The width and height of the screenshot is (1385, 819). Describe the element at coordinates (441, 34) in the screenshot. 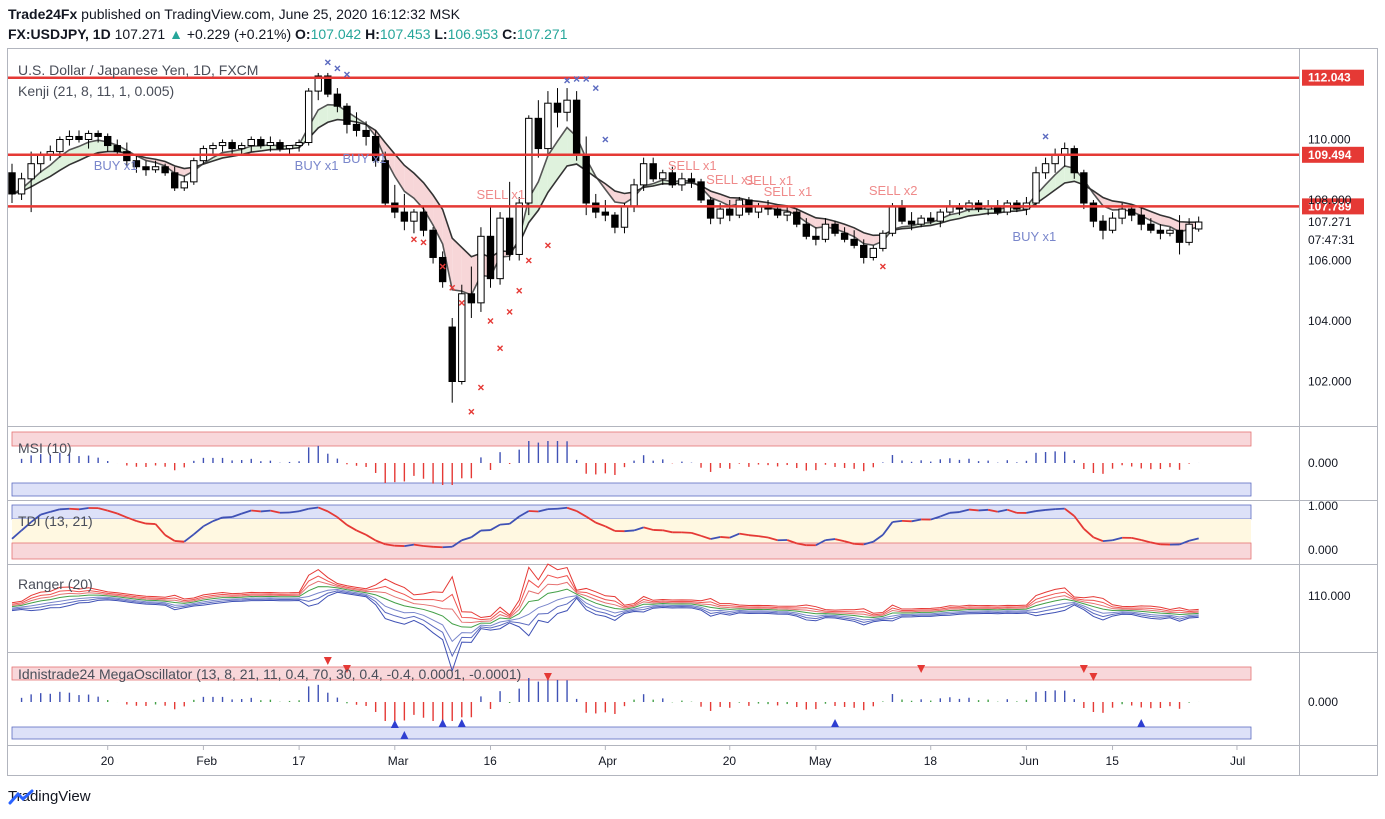

I see `low-label: L:` at that location.